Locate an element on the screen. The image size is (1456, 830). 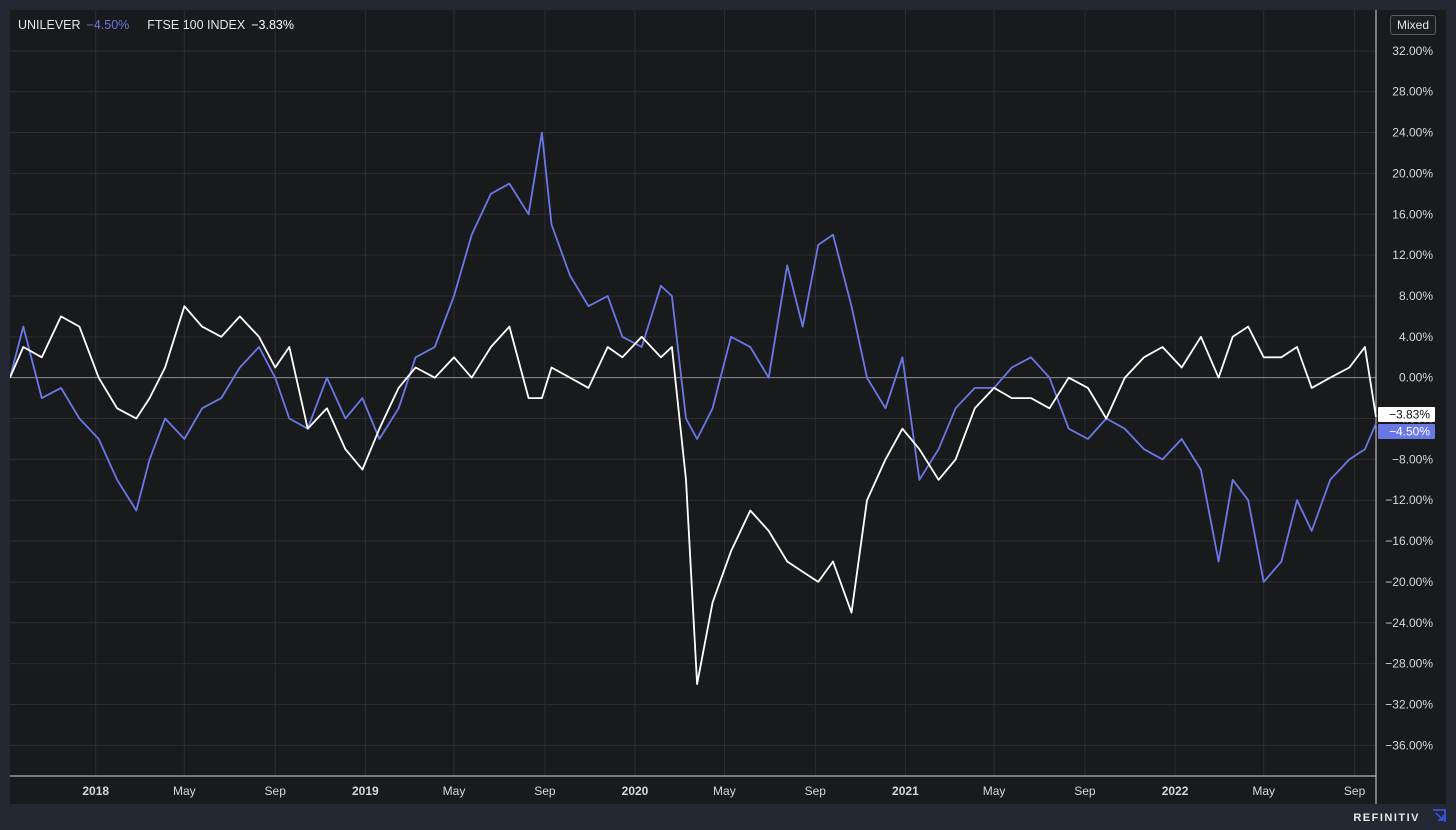
legend-series-value: −4.50% is located at coordinates (108, 25).